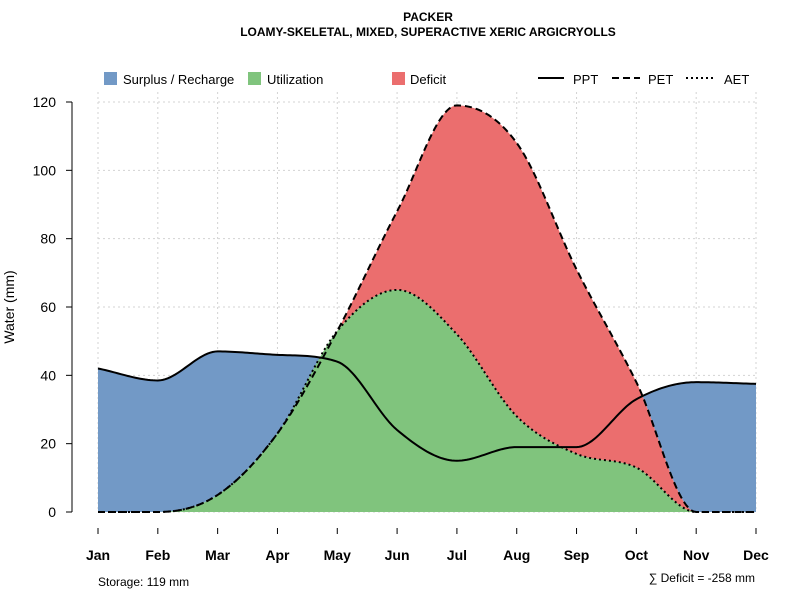  I want to click on y-tick-label: 0, so click(52, 512).